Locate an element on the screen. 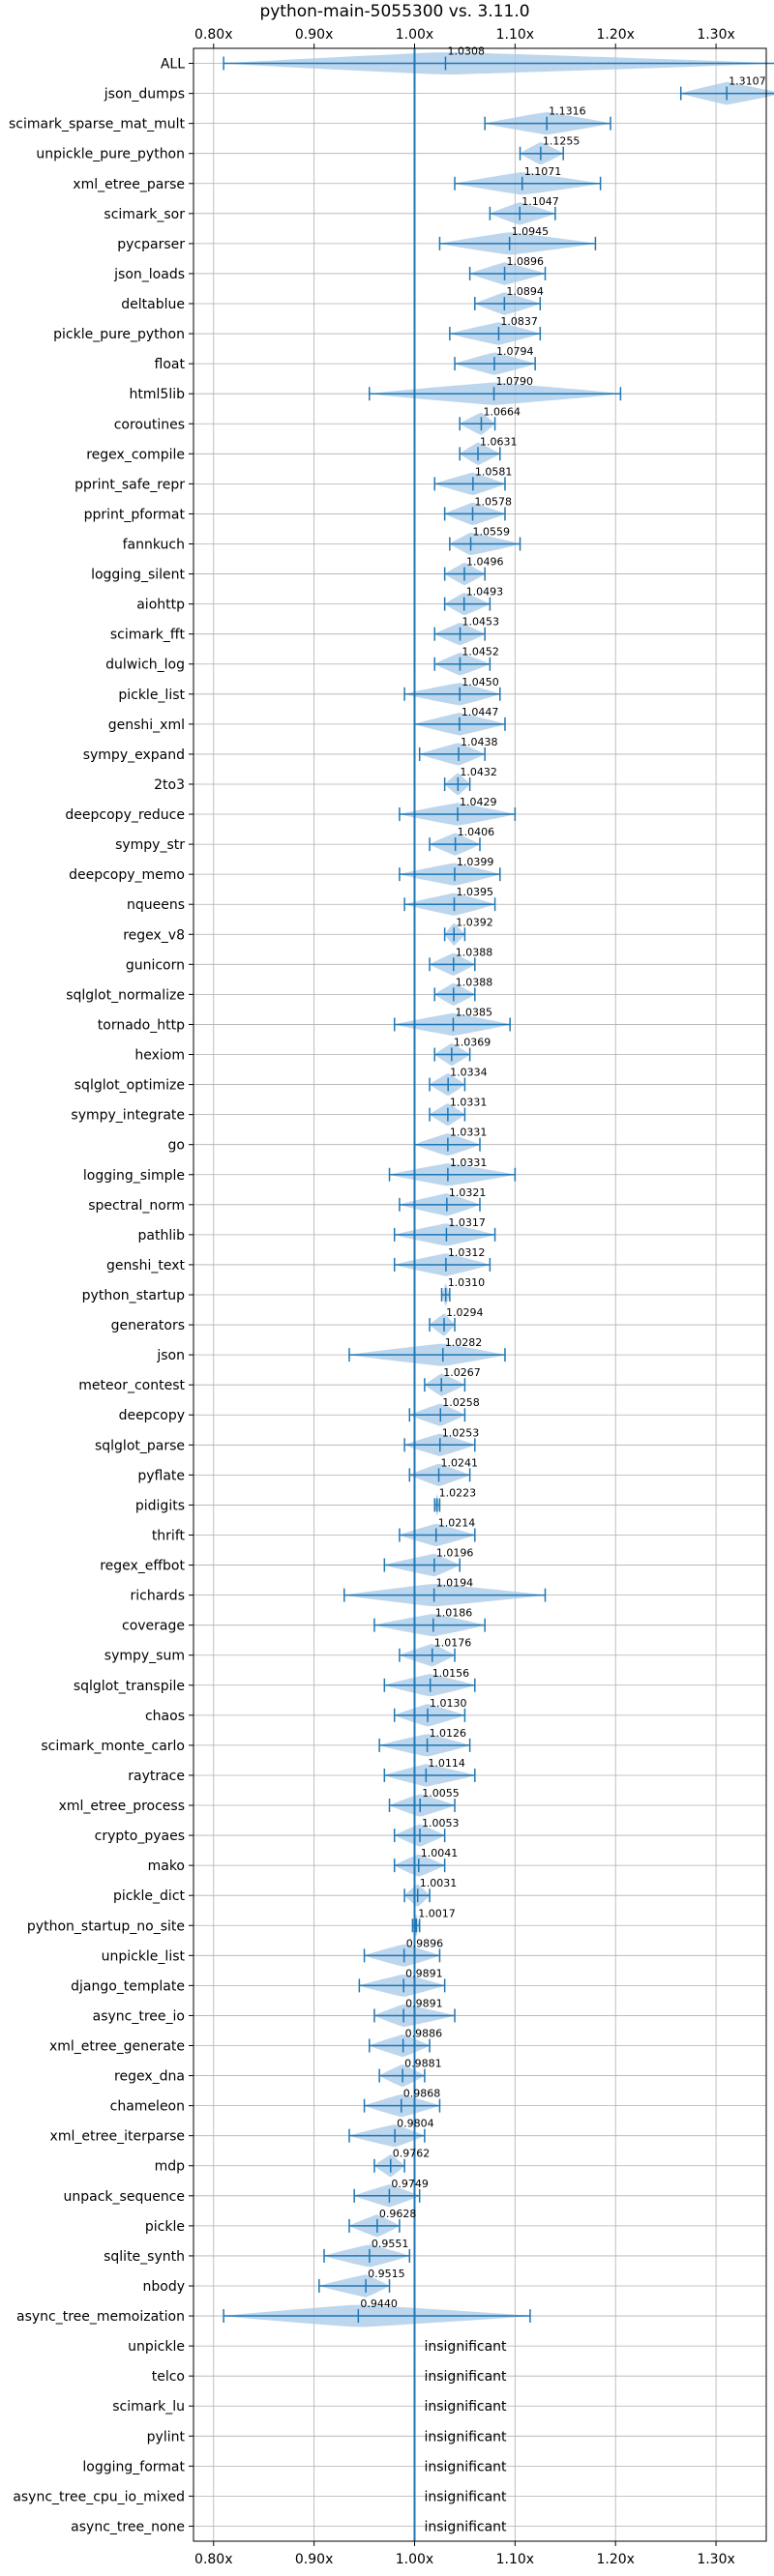 This screenshot has height=2576, width=774. benchmark-label: regex_v8 is located at coordinates (154, 935).